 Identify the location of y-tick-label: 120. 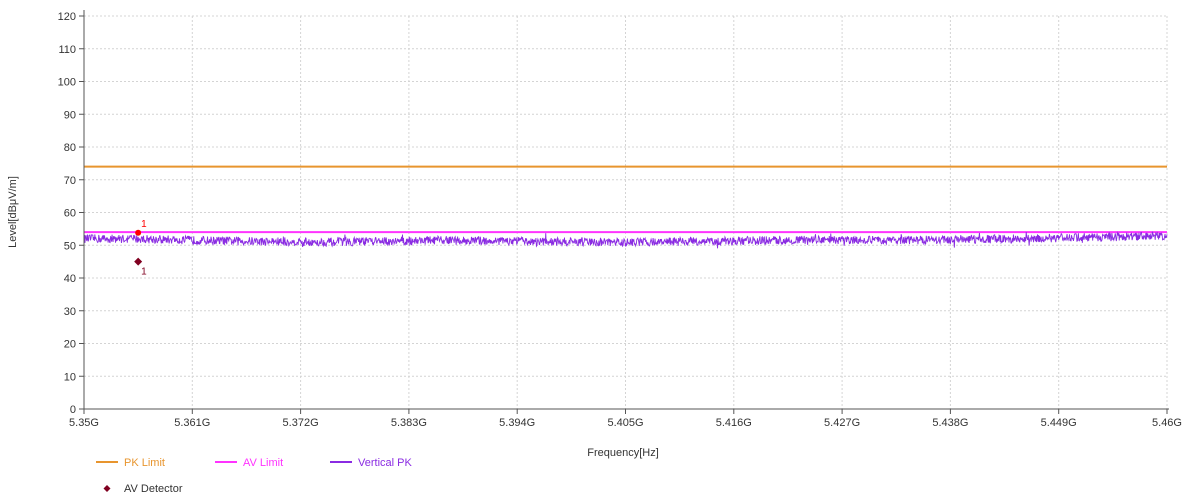
(67, 17).